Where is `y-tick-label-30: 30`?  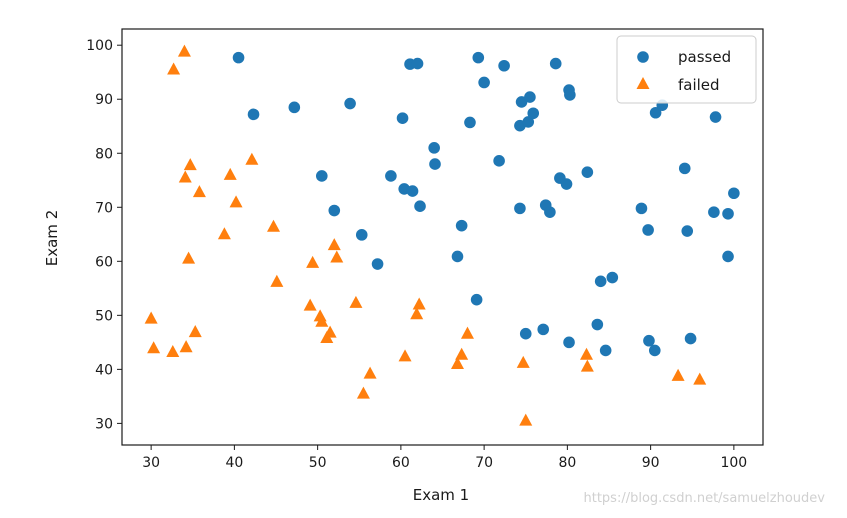 y-tick-label-30: 30 is located at coordinates (104, 424).